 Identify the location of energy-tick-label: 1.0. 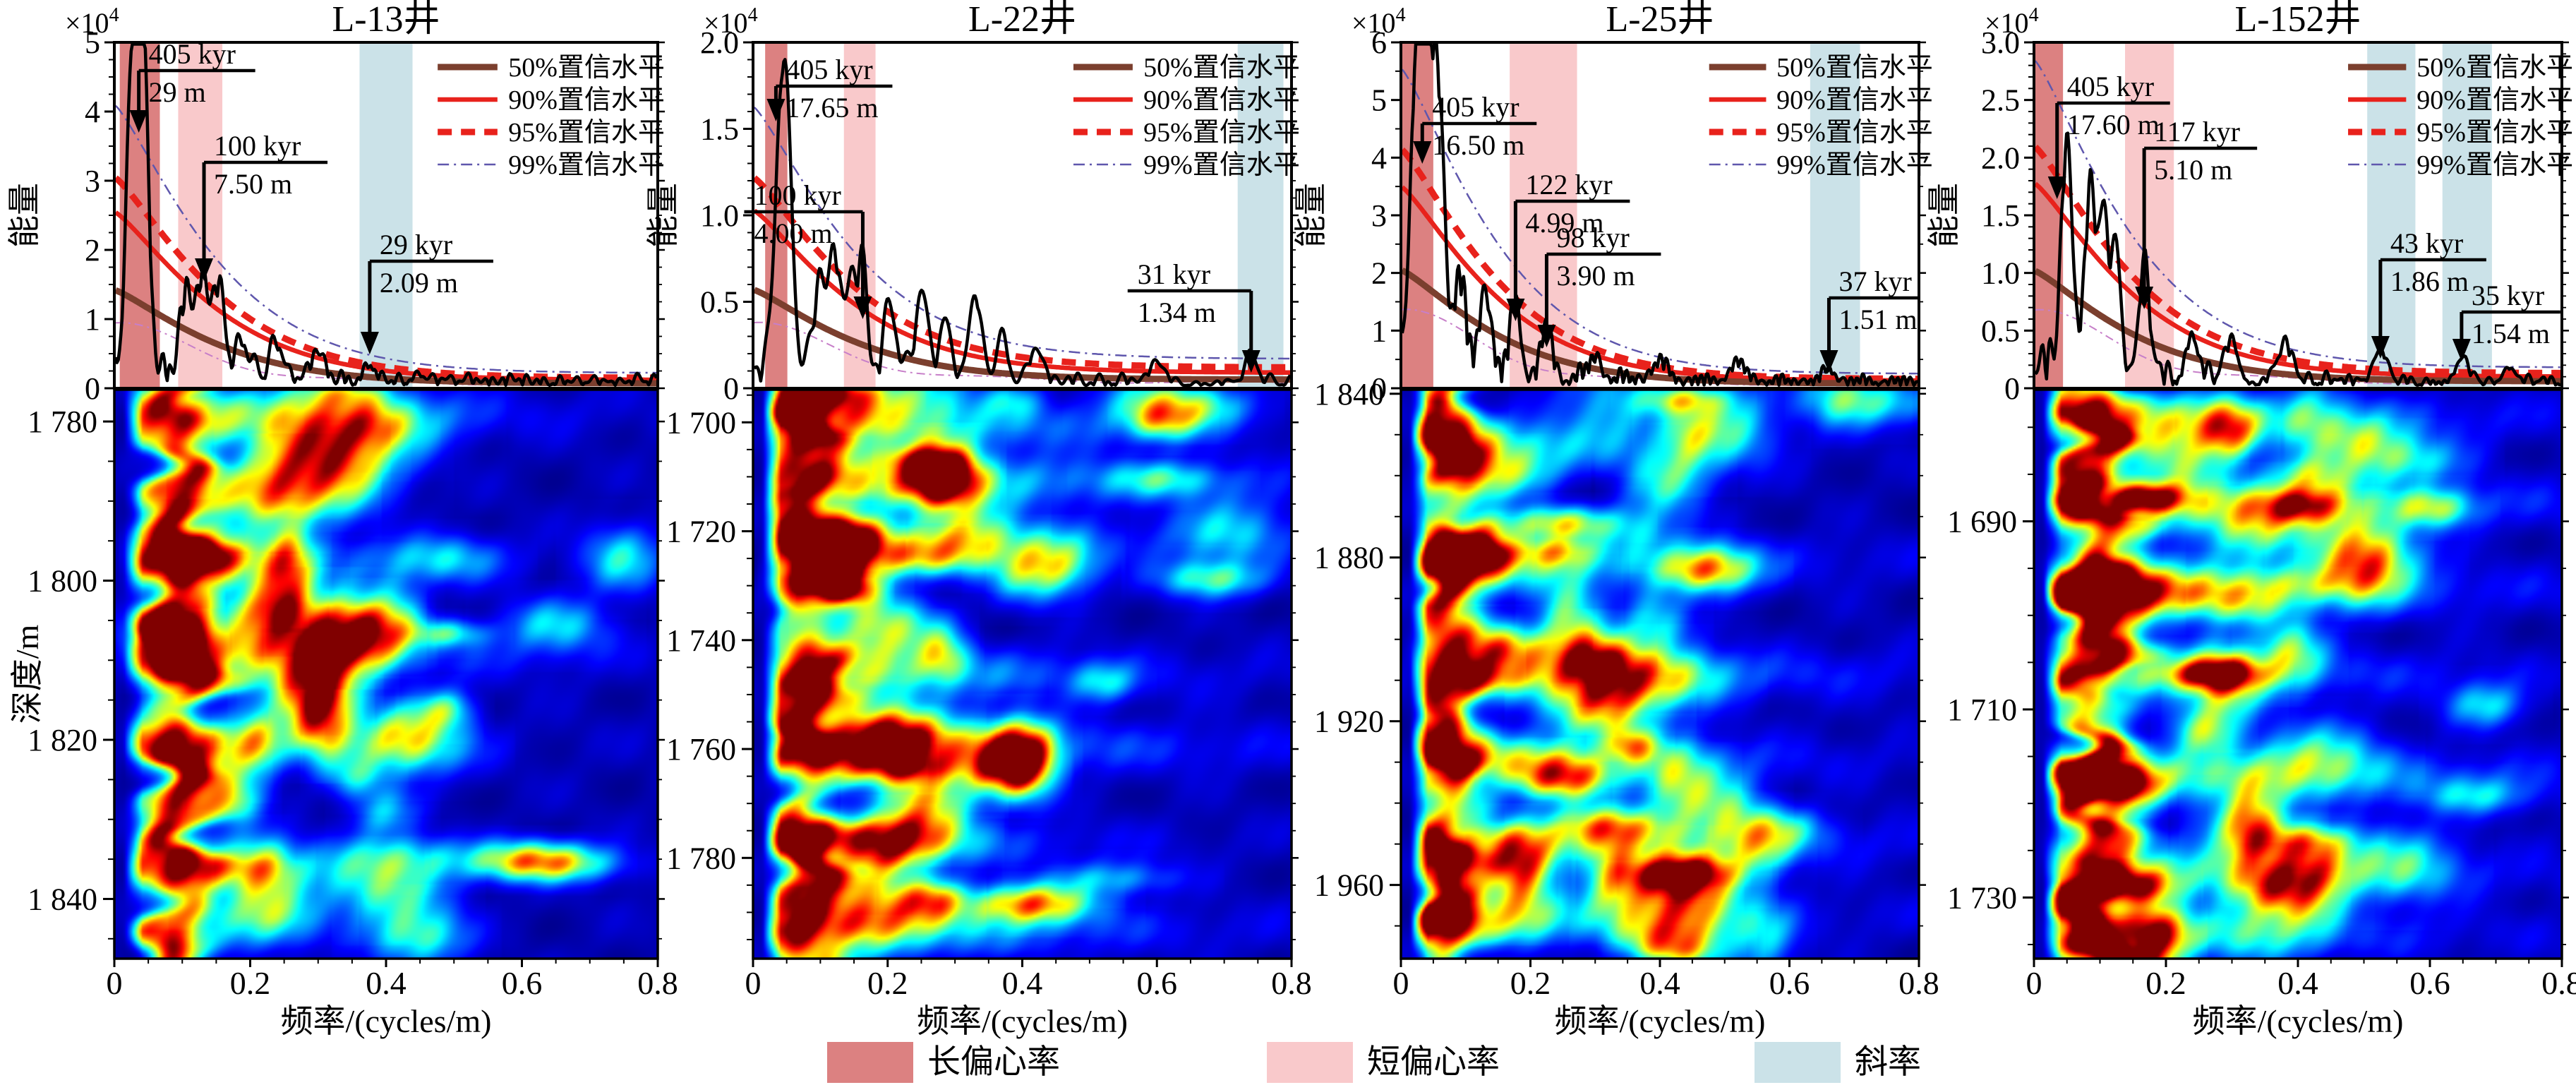
(719, 215).